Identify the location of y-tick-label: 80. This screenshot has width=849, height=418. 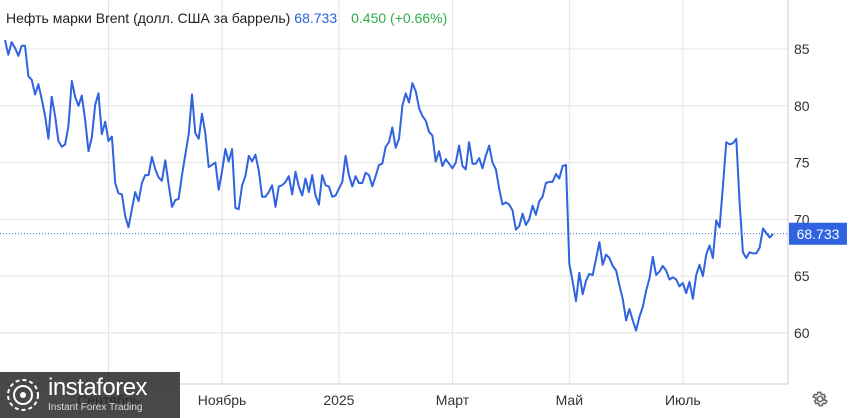
(802, 106).